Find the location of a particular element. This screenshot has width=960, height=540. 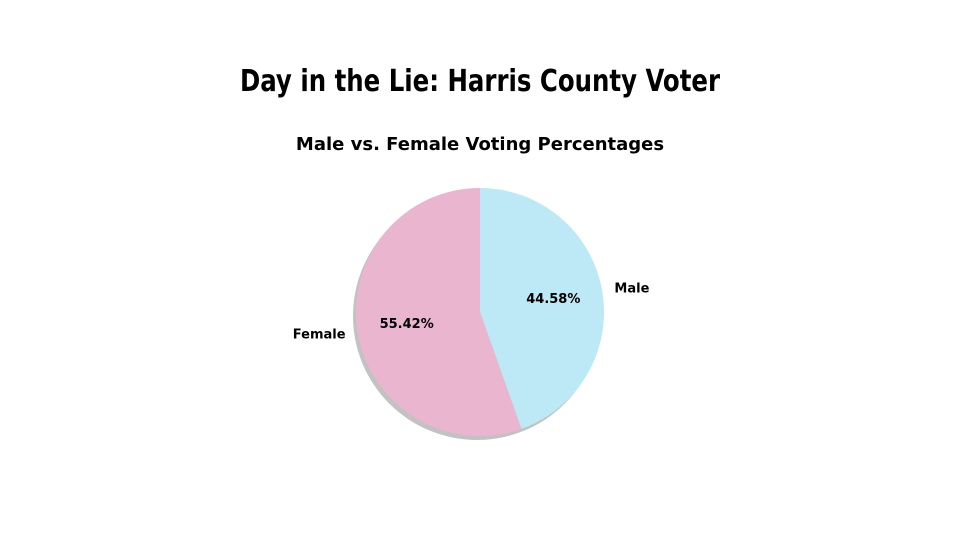

chart-title: Male vs. Female Voting Percentages is located at coordinates (480, 144).